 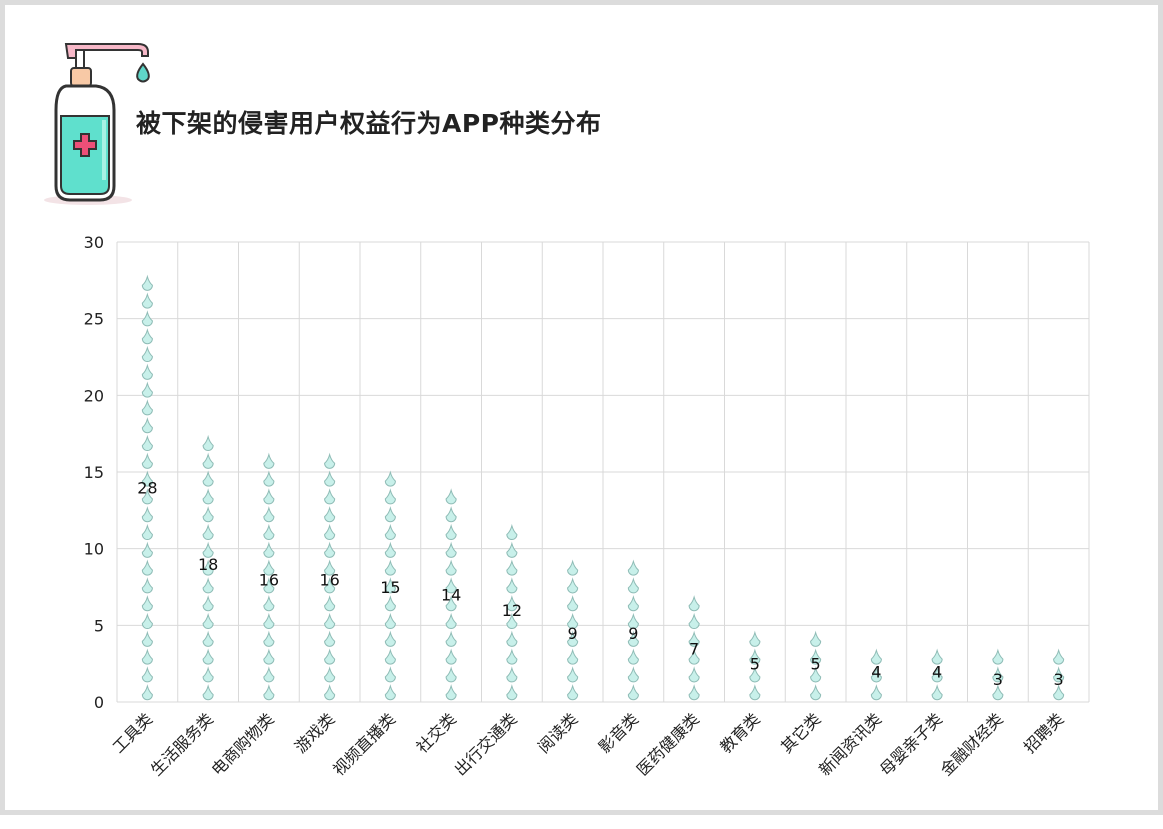 I want to click on x-category-label: 母婴亲子类, so click(x=911, y=744).